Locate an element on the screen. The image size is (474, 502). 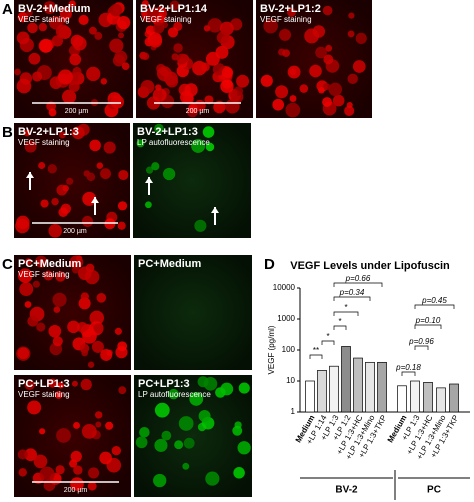
image-subtitle: VEGF staining is located at coordinates (44, 19).